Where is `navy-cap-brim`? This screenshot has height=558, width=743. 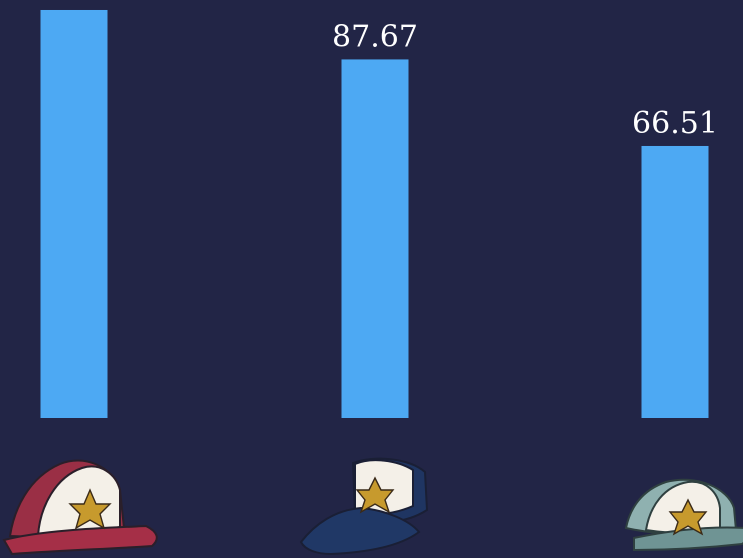 navy-cap-brim is located at coordinates (360, 531).